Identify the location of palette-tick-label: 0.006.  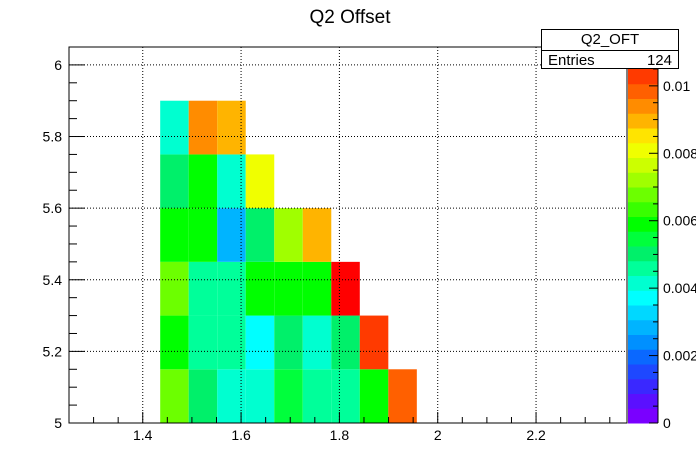
(679, 221).